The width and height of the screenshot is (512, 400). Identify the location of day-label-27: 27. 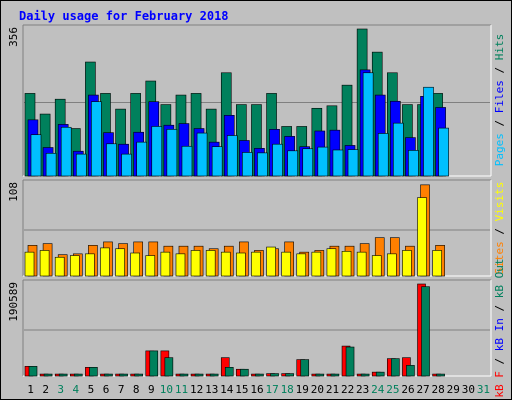
(422, 389).